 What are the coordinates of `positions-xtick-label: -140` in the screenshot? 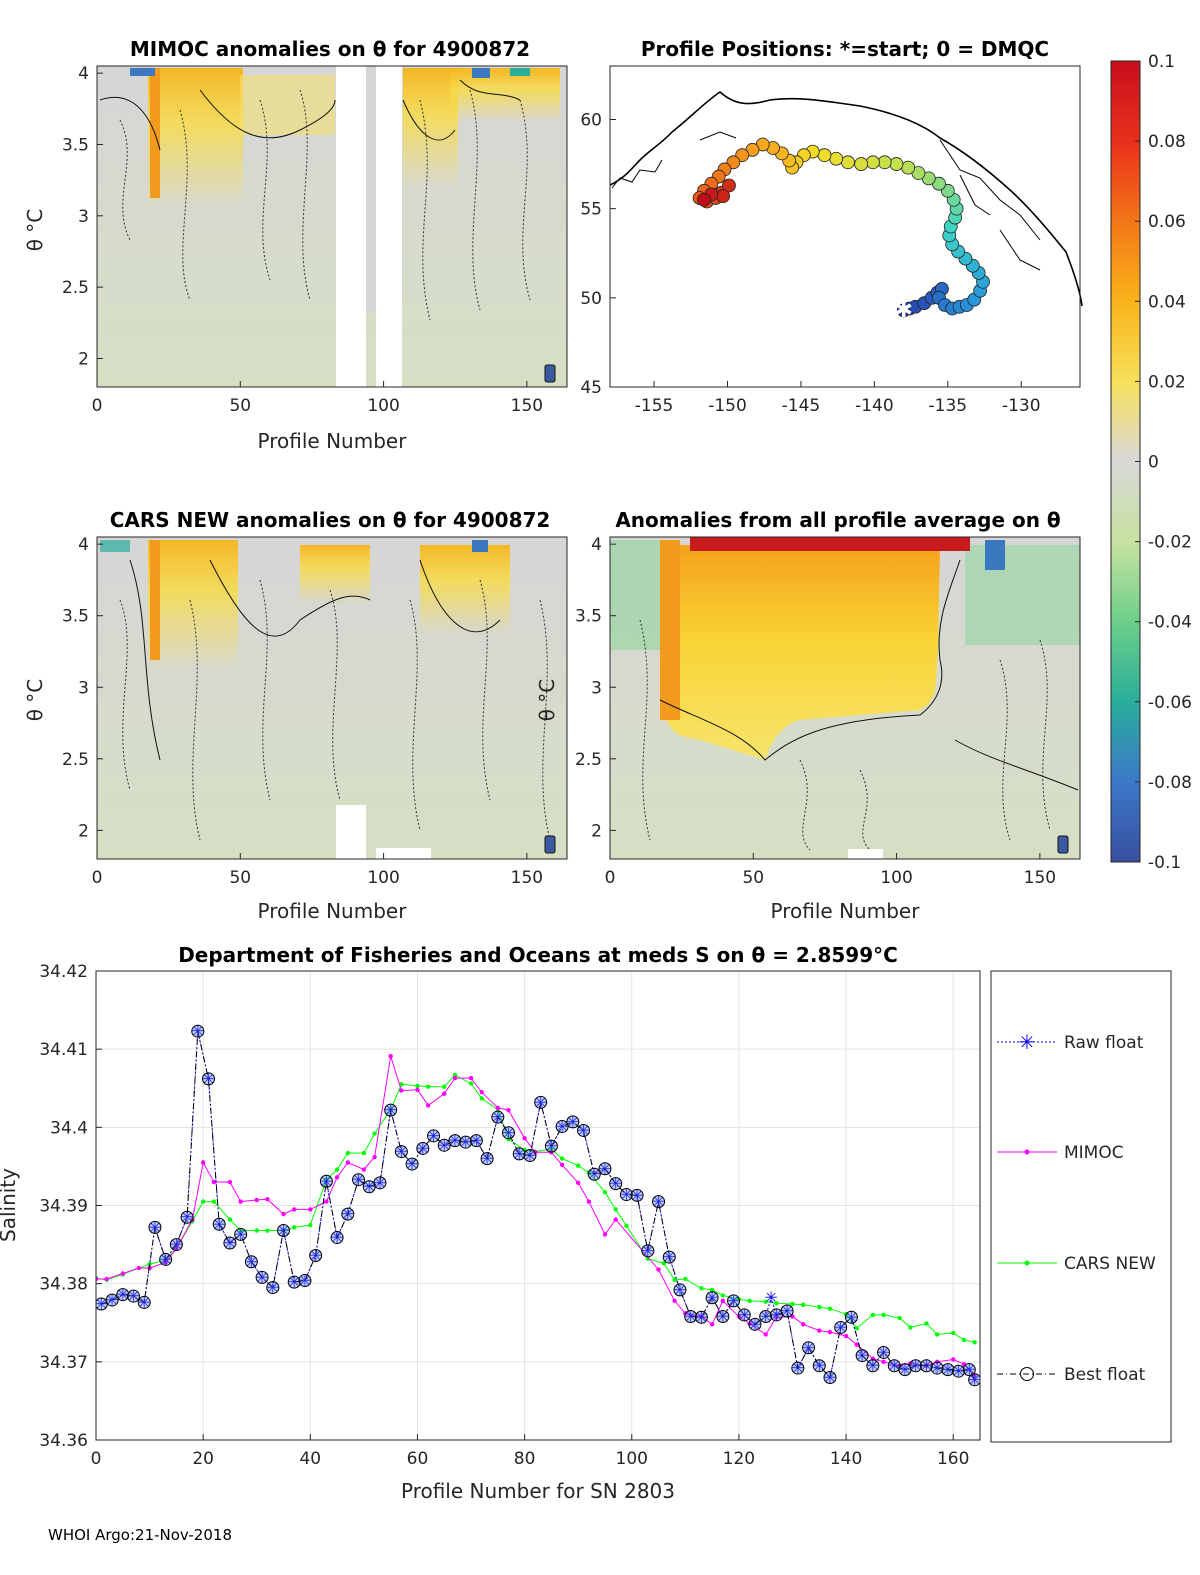 It's located at (874, 406).